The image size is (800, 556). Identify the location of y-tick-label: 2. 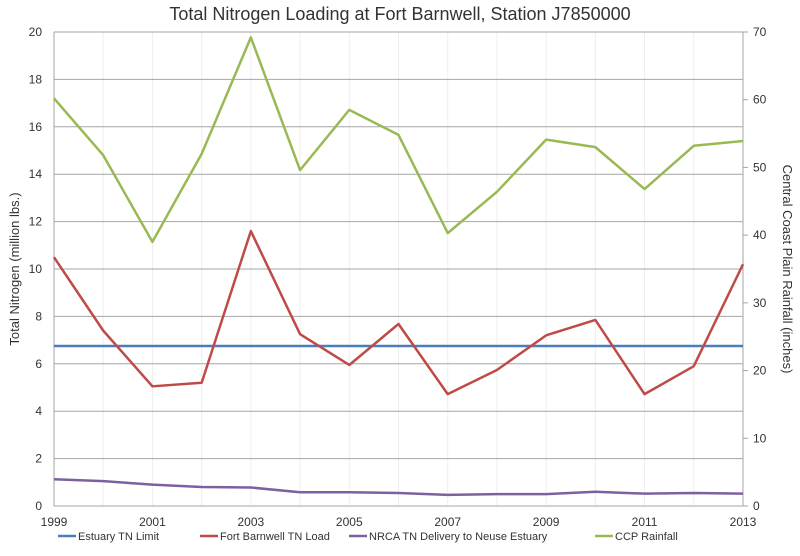
(38, 459).